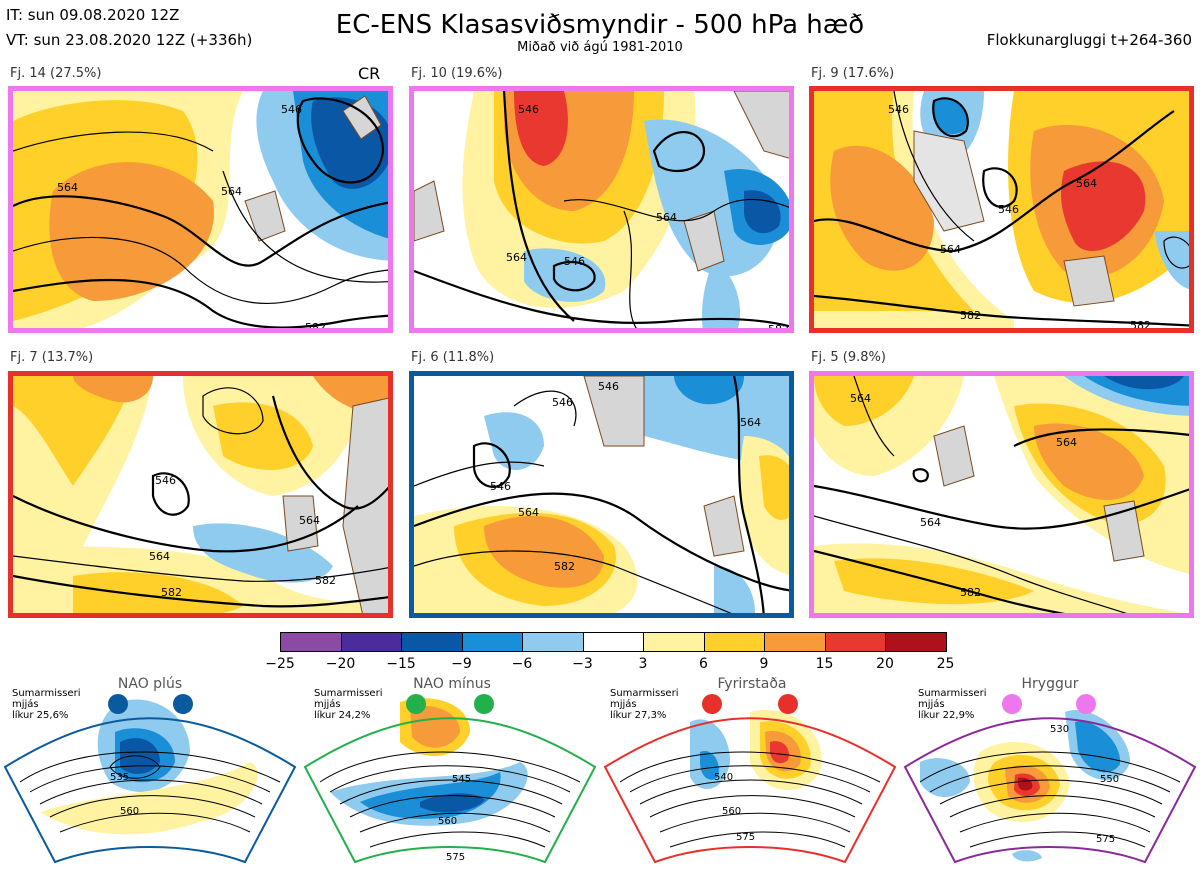  What do you see at coordinates (703, 664) in the screenshot?
I see `colorbar-label: 6` at bounding box center [703, 664].